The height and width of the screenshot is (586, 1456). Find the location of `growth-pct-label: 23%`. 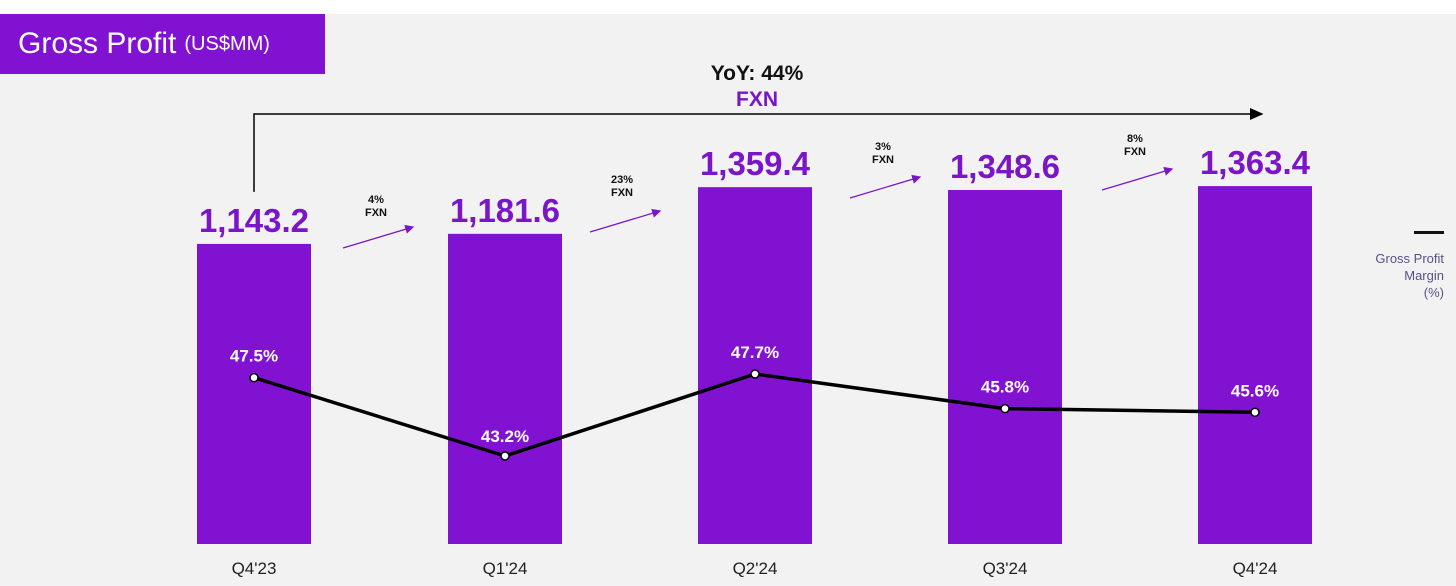

growth-pct-label: 23% is located at coordinates (622, 180).